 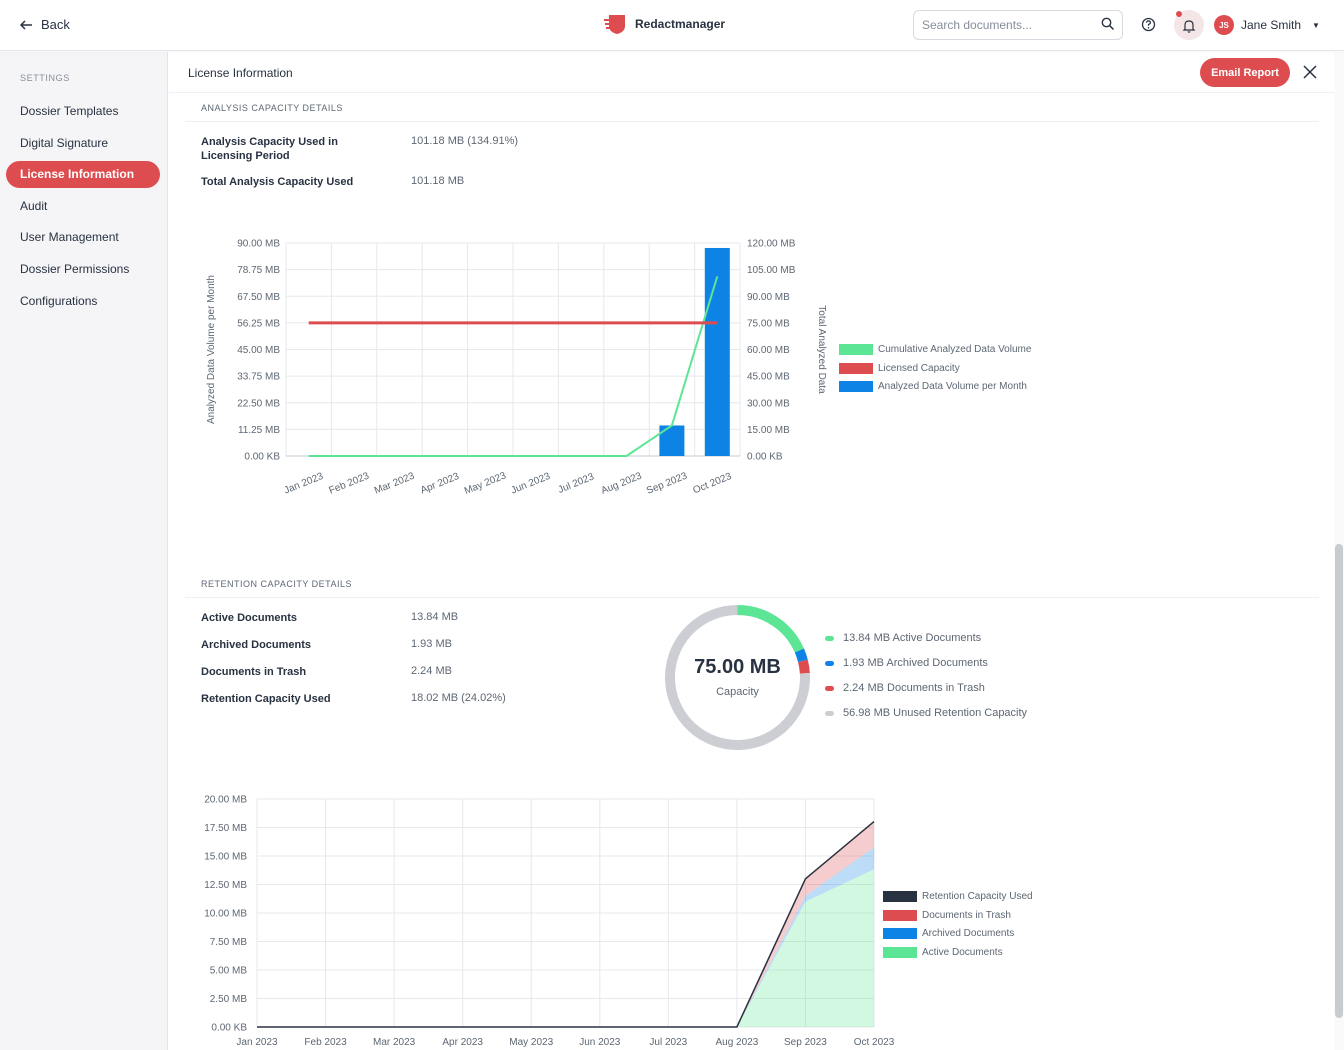 What do you see at coordinates (1224, 25) in the screenshot?
I see `avatar: JS` at bounding box center [1224, 25].